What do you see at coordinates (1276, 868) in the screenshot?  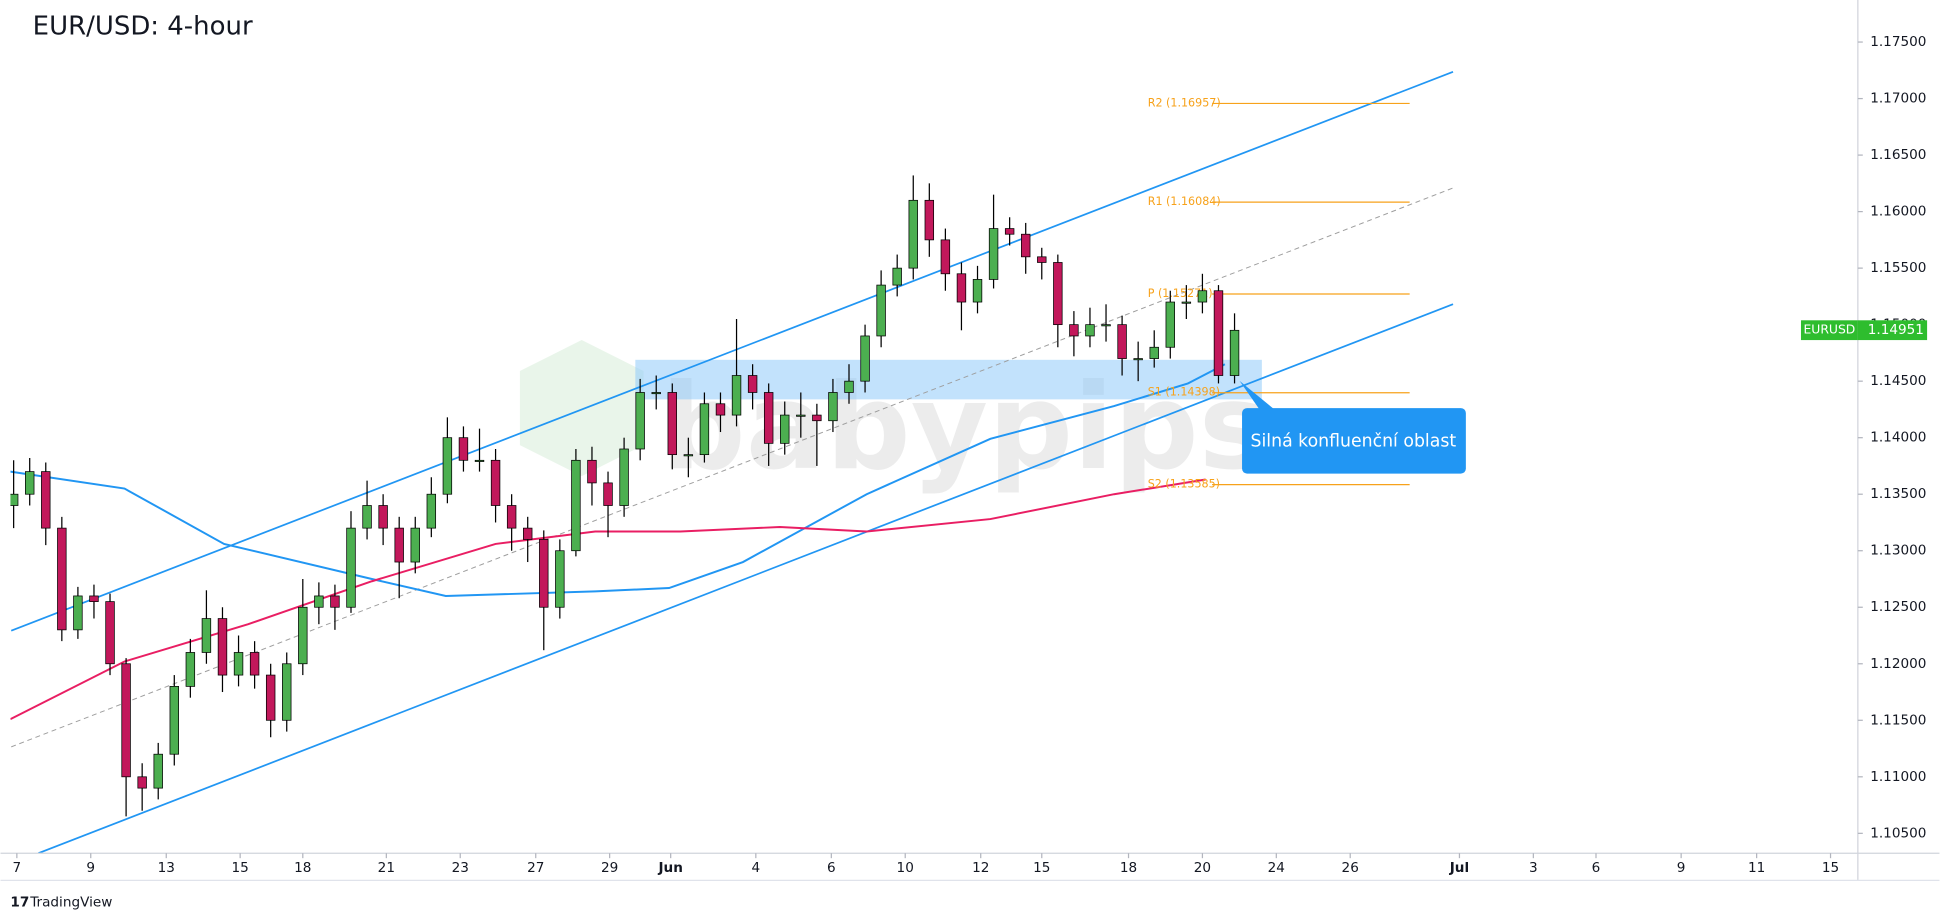 I see `x-tick-label: 24` at bounding box center [1276, 868].